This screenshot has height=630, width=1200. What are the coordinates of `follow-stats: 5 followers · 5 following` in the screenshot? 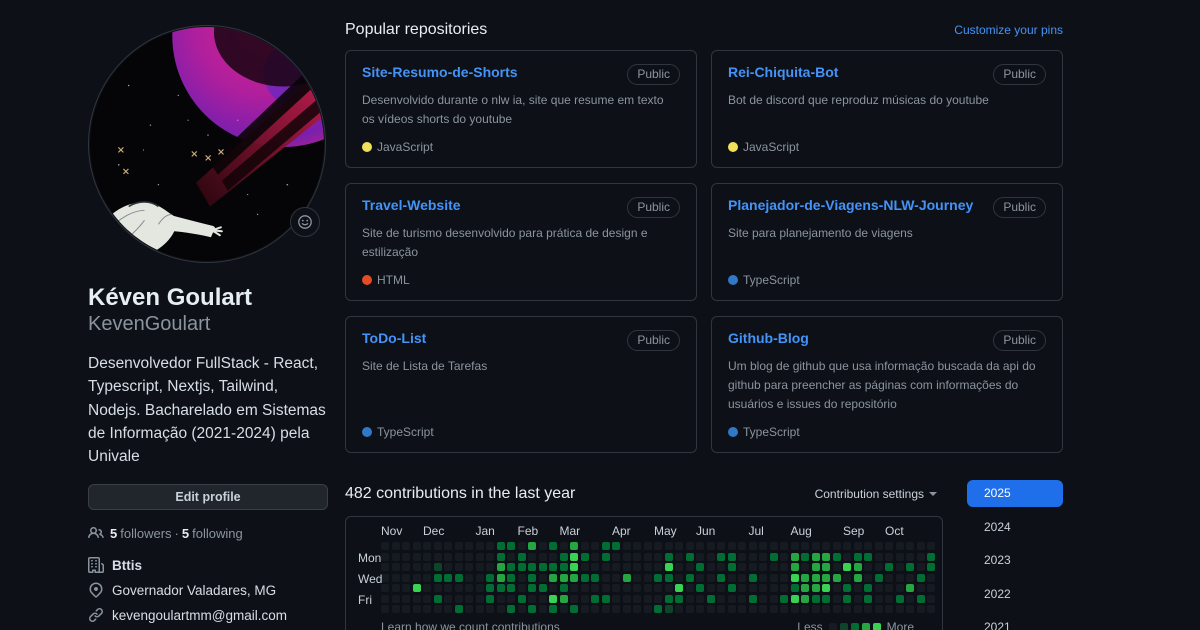 It's located at (208, 533).